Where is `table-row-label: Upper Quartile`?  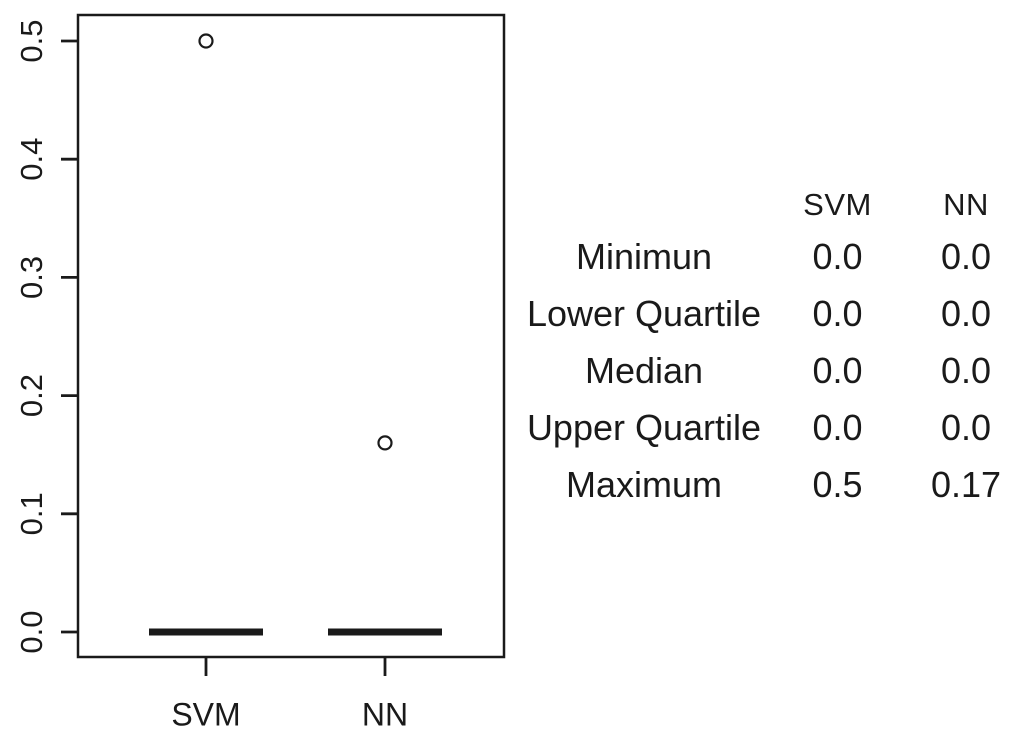 table-row-label: Upper Quartile is located at coordinates (644, 427).